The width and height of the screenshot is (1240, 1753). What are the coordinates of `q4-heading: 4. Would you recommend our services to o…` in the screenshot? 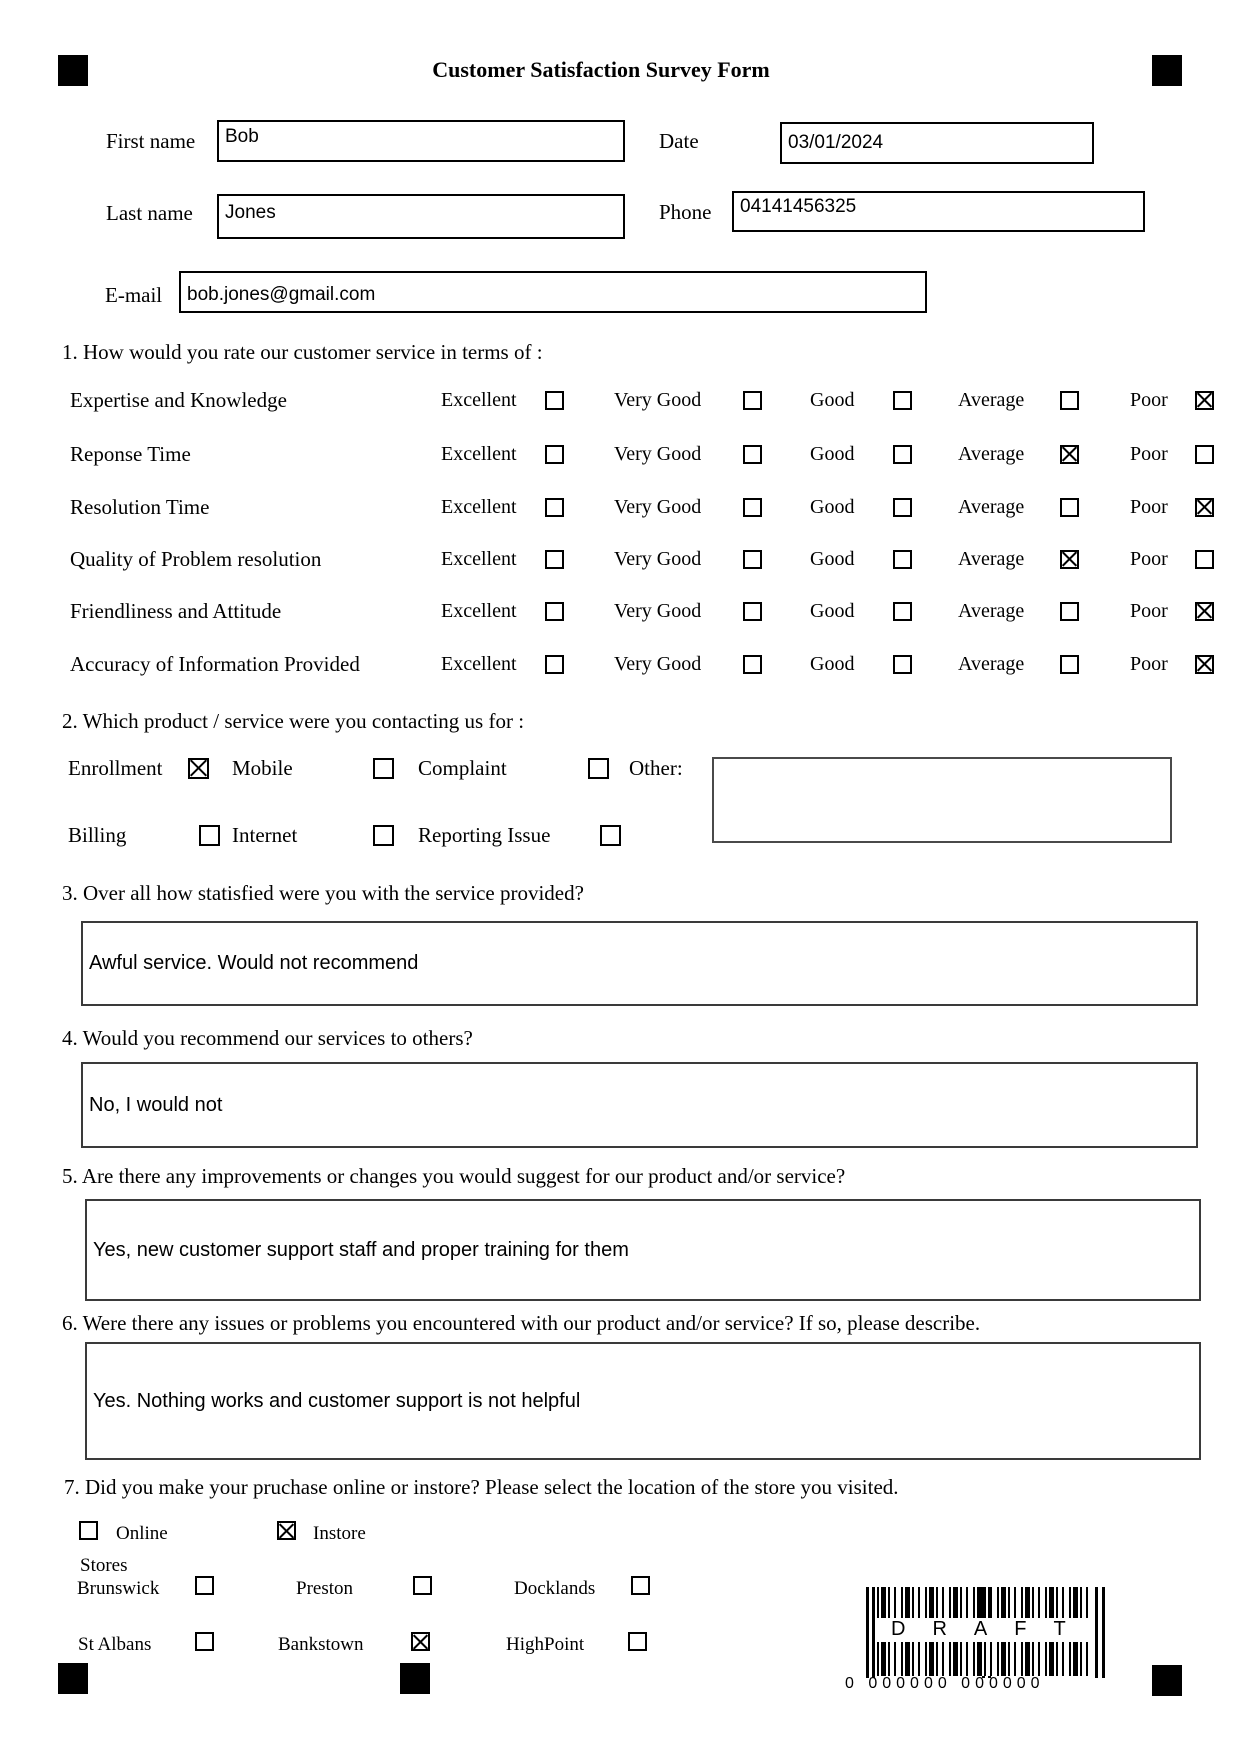 It's located at (267, 1038).